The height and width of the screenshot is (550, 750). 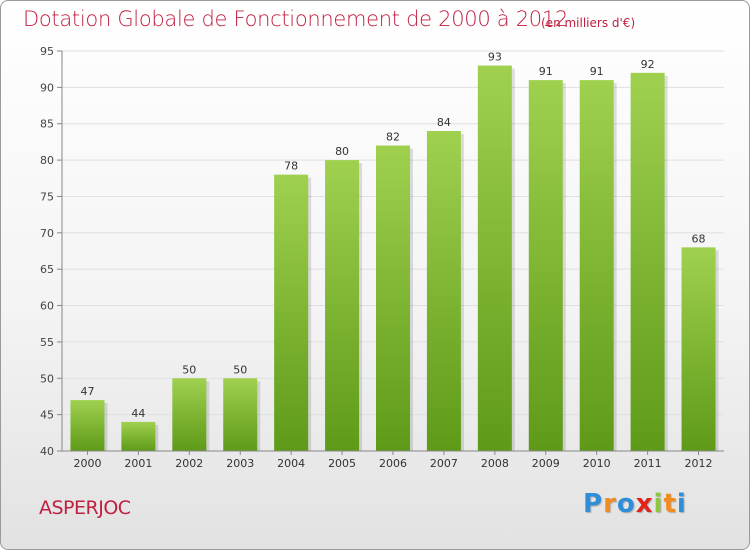 I want to click on x-tick-label: 2008, so click(x=495, y=463).